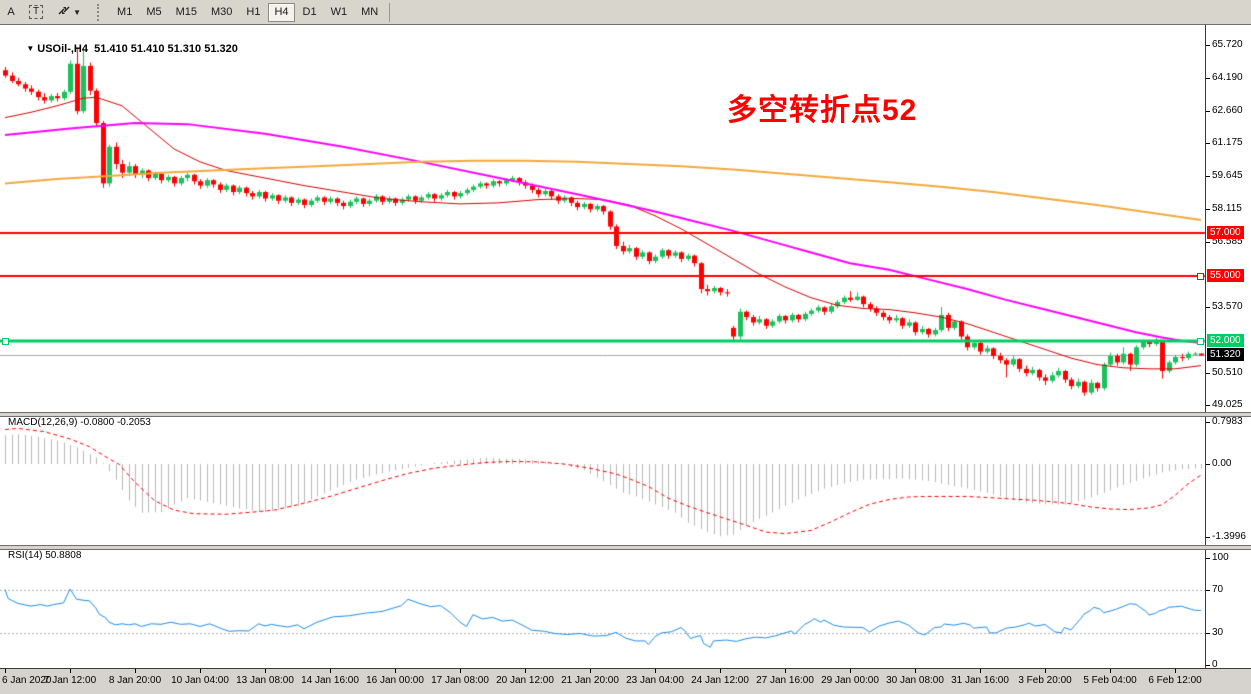 This screenshot has height=694, width=1251. Describe the element at coordinates (1227, 372) in the screenshot. I see `price-tick-label: 50.510` at that location.